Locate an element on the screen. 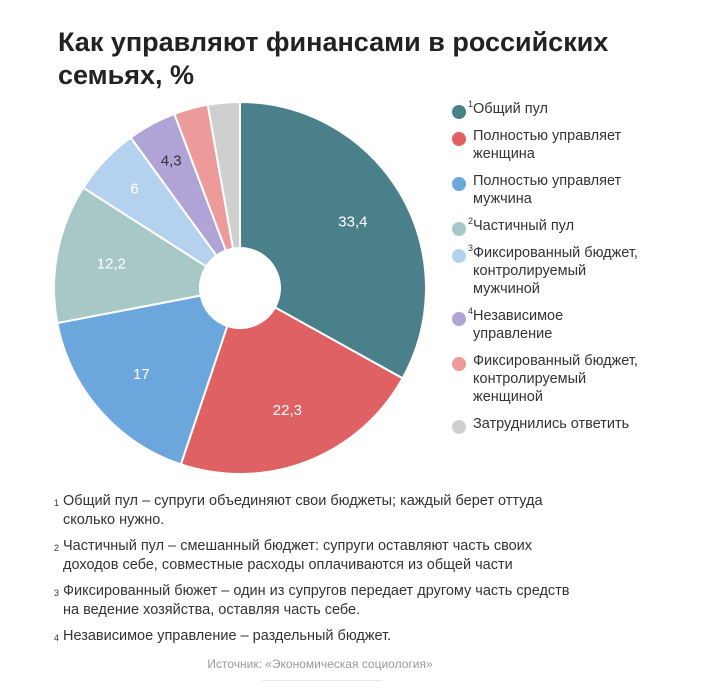 The image size is (720, 697). legend-note-marker: 2 is located at coordinates (471, 221).